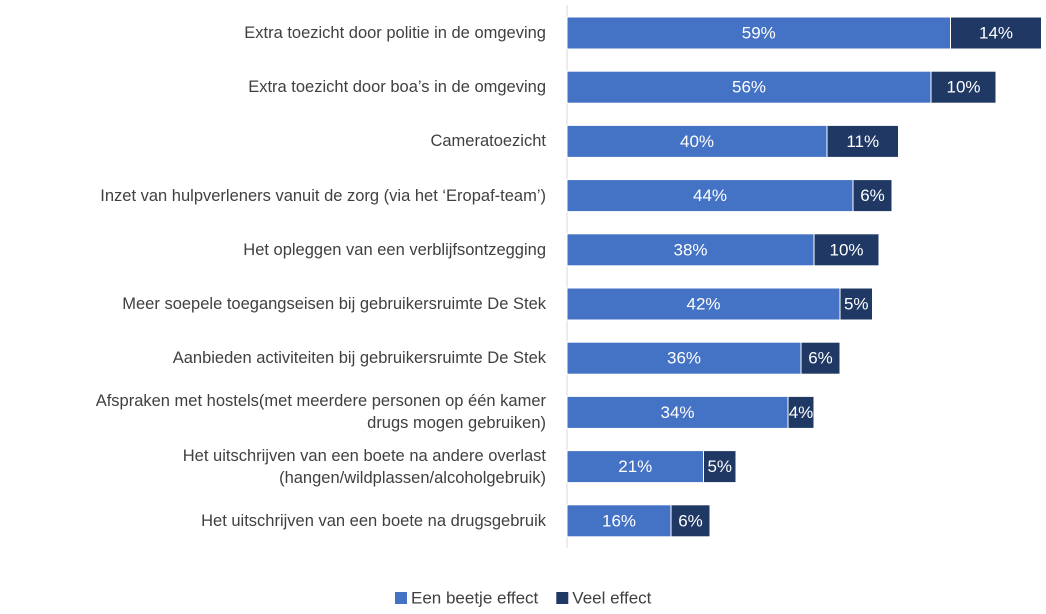  Describe the element at coordinates (475, 597) in the screenshot. I see `legend-label: Een beetje effect` at that location.